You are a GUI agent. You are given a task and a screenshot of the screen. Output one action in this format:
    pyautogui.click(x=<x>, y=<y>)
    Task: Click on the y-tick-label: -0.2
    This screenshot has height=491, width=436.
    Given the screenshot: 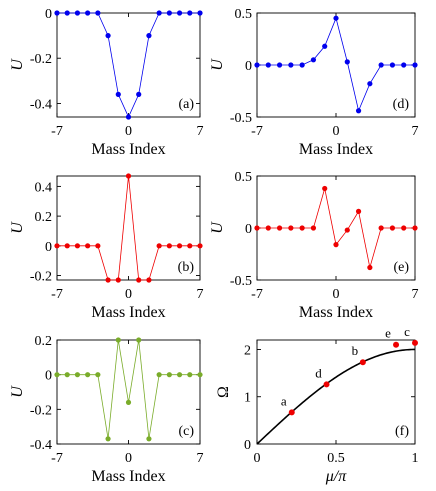 What is the action you would take?
    pyautogui.click(x=41, y=59)
    